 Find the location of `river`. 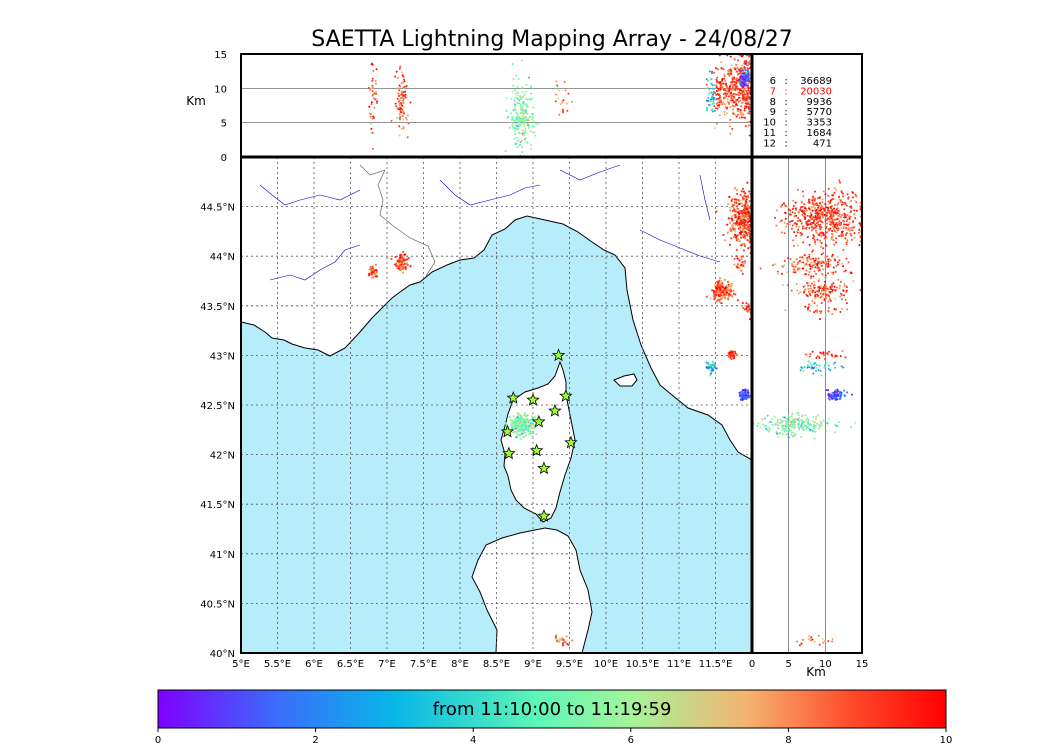

river is located at coordinates (310, 195).